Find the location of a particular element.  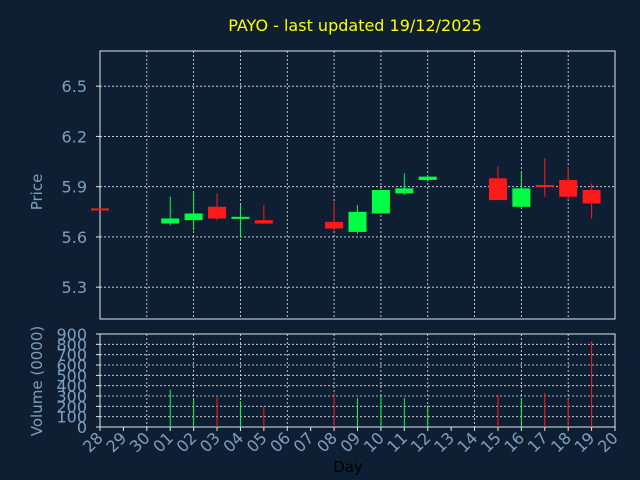

volume-axis-label: Volume (0000) is located at coordinates (37, 381).